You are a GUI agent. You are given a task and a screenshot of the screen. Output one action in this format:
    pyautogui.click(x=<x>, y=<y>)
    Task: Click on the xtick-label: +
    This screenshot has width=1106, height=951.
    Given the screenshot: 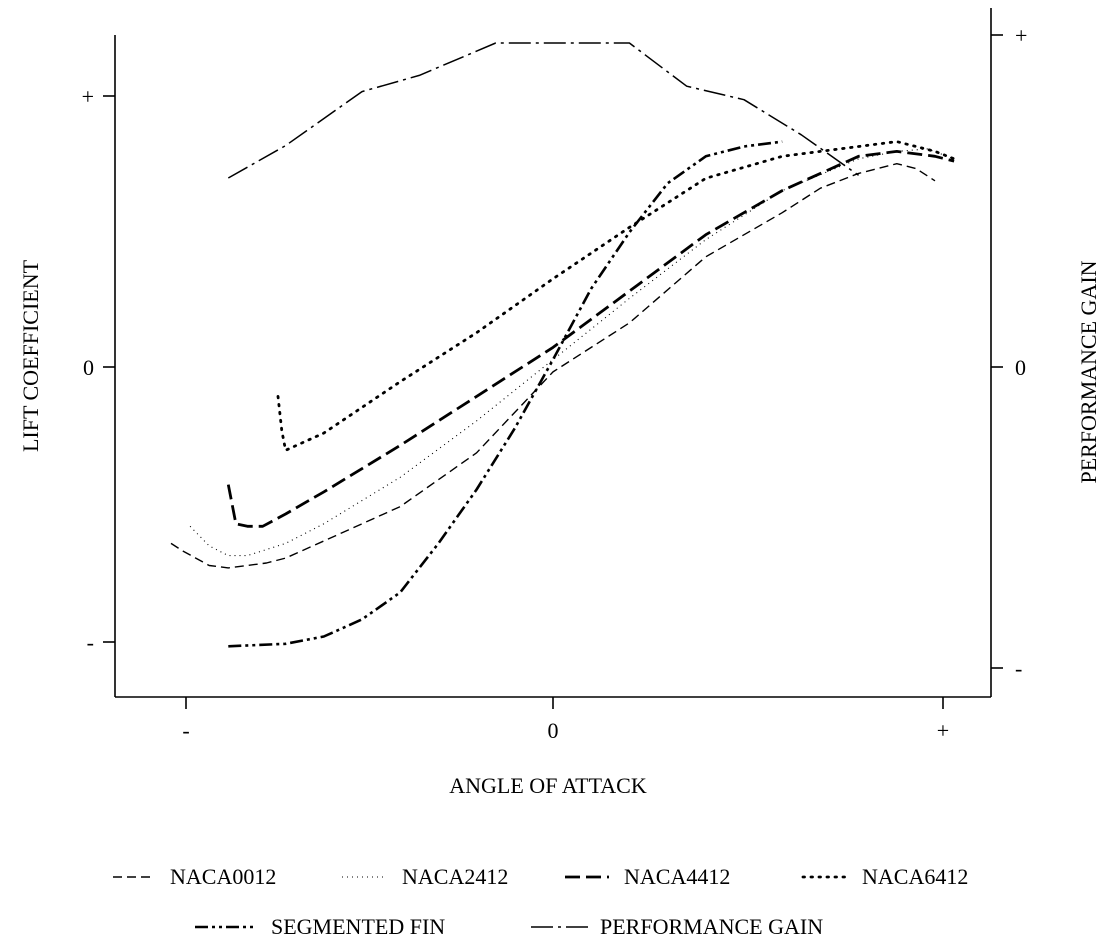 What is the action you would take?
    pyautogui.click(x=943, y=730)
    